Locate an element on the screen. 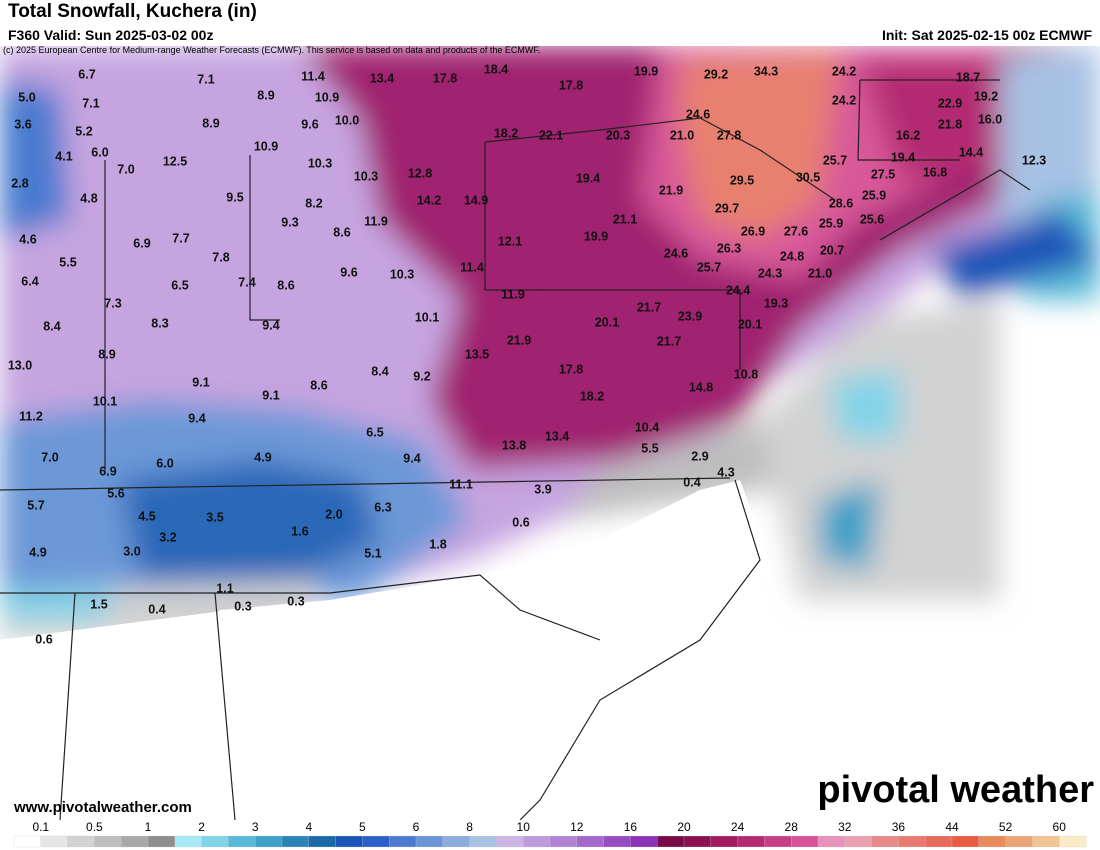  snowfall-label: 10.3 is located at coordinates (402, 274).